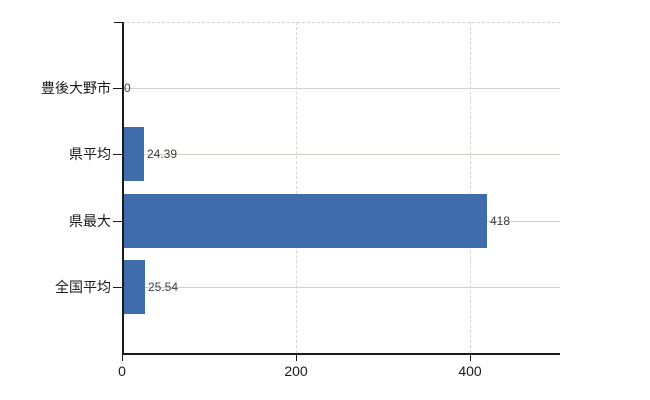  Describe the element at coordinates (90, 221) in the screenshot. I see `category-label: 県最大` at that location.